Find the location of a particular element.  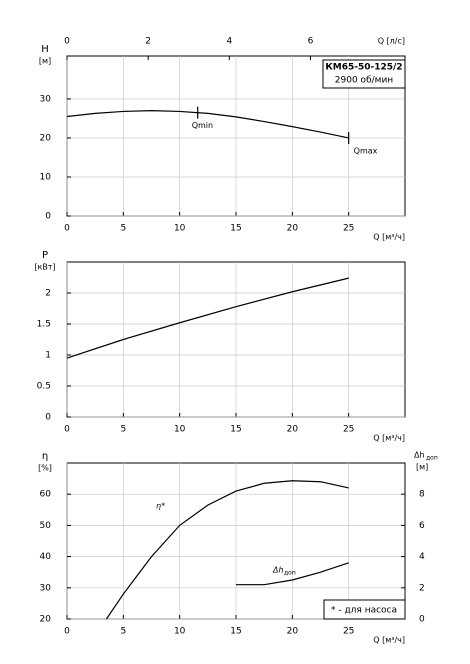

y-tick-label: 0.5 is located at coordinates (44, 387).